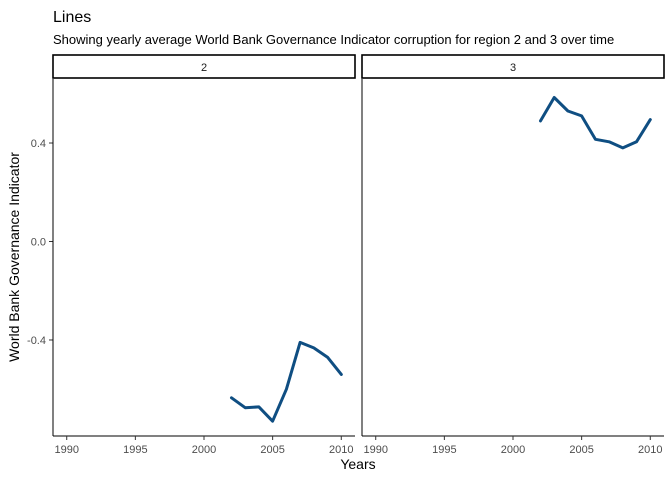  I want to click on y-tick-label: -0.4, so click(36, 341).